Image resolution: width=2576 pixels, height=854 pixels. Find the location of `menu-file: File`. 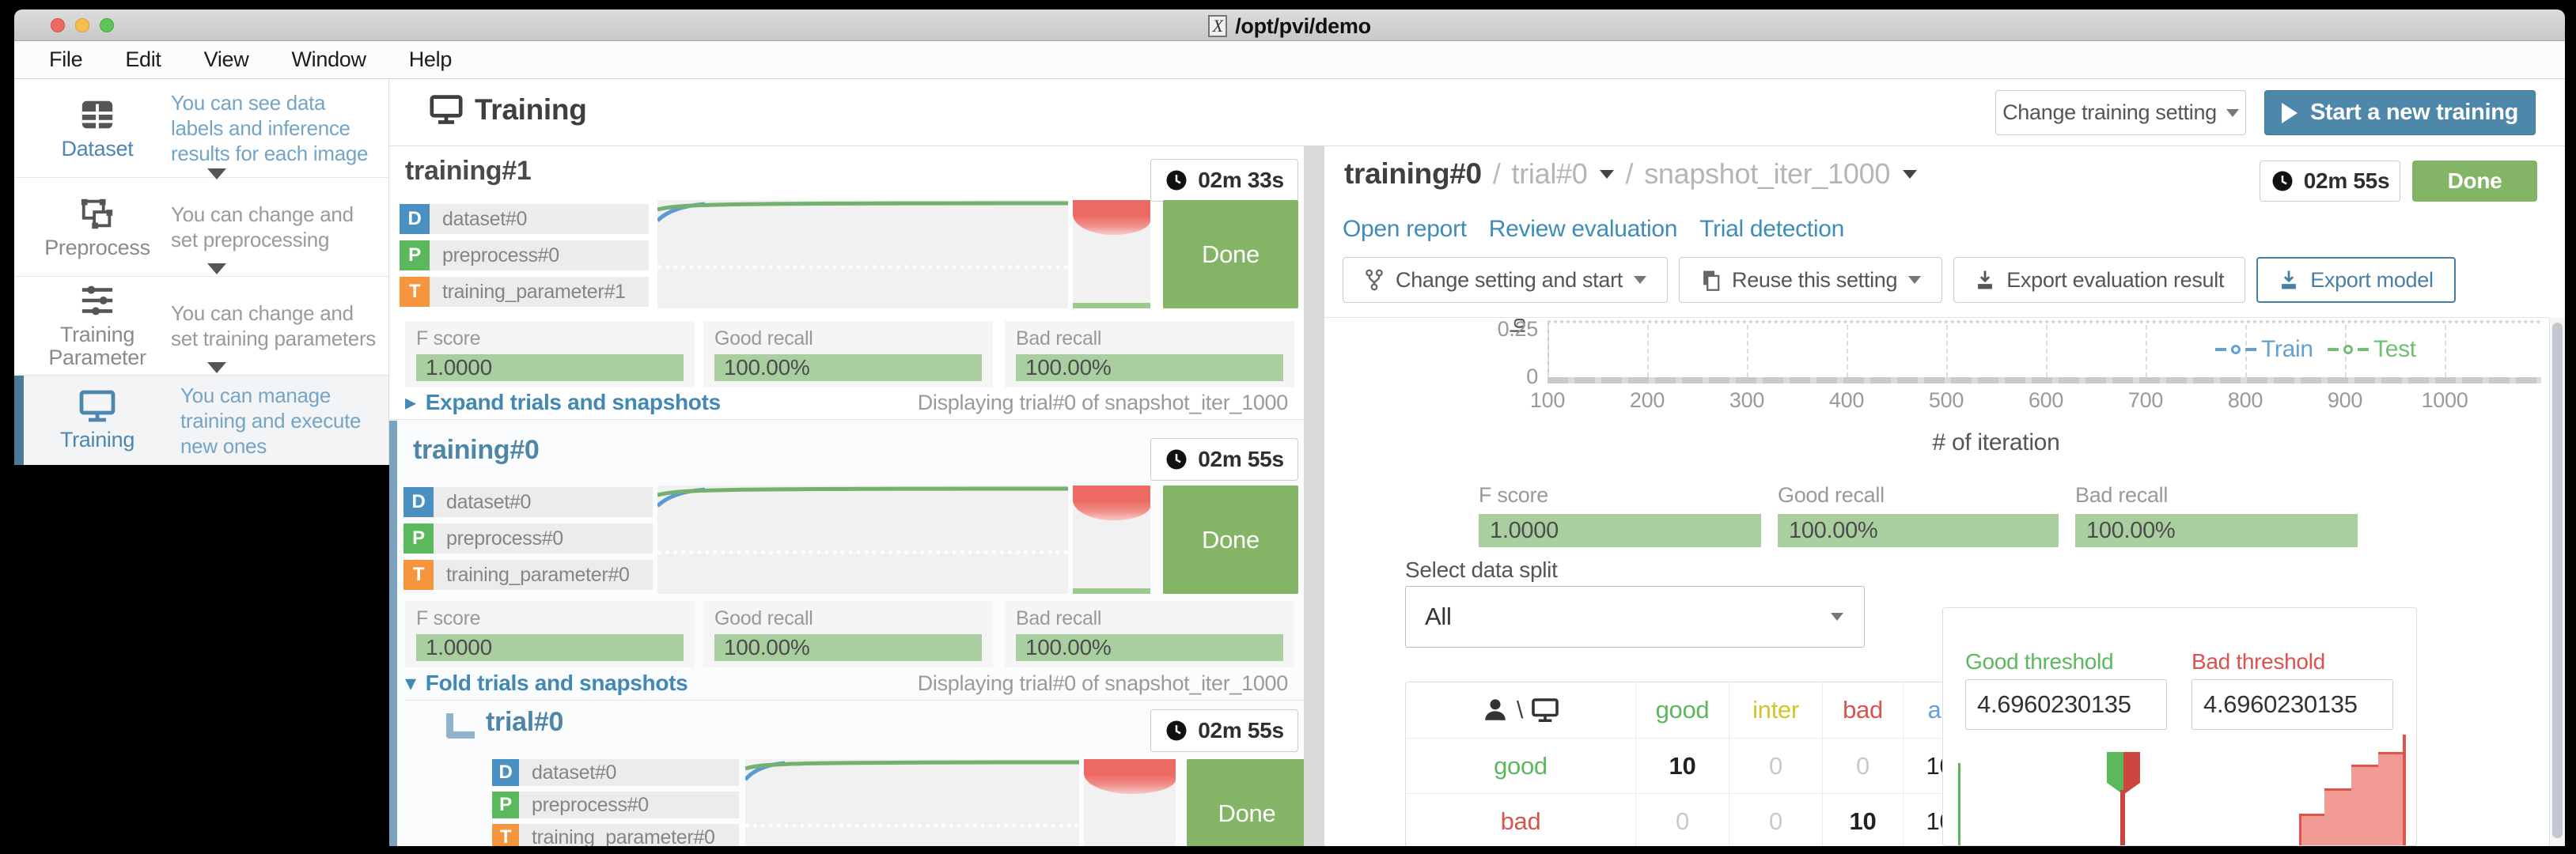

menu-file: File is located at coordinates (66, 59).